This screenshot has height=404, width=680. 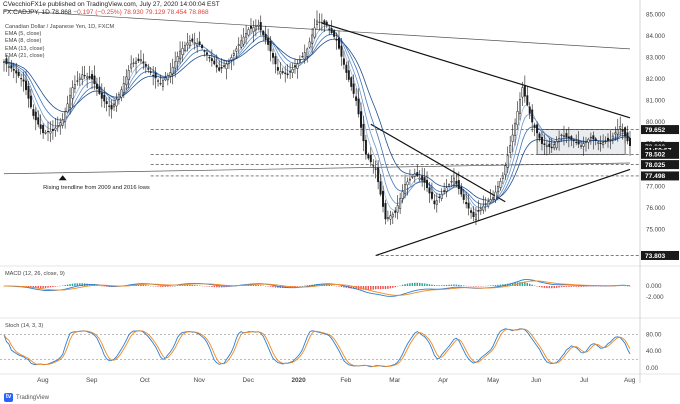 I want to click on time-tick-label: Nov, so click(x=200, y=380).